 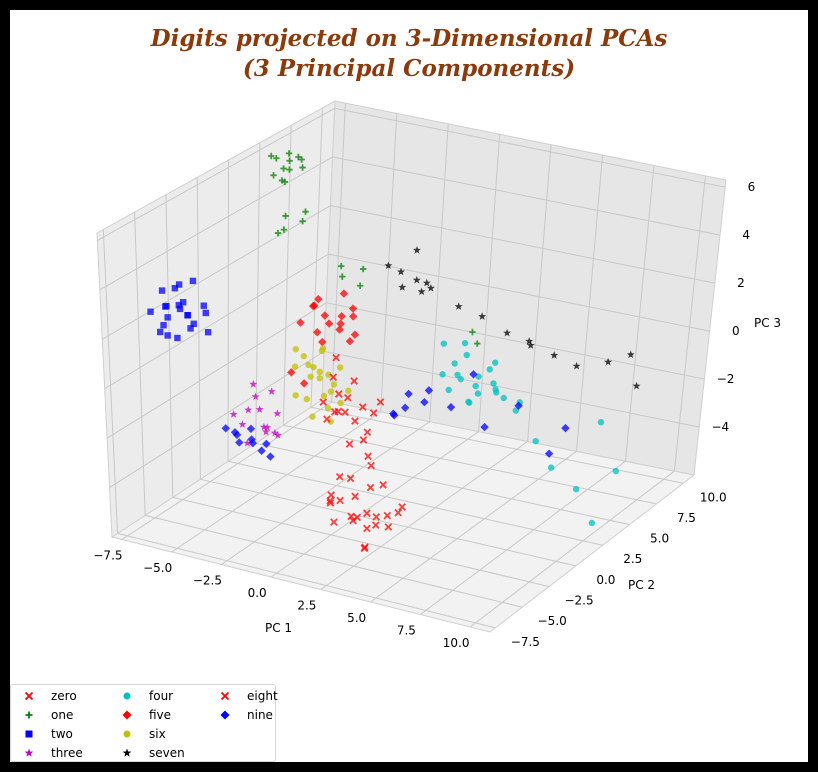 What do you see at coordinates (152, 753) in the screenshot?
I see `legend-item-seven: seven` at bounding box center [152, 753].